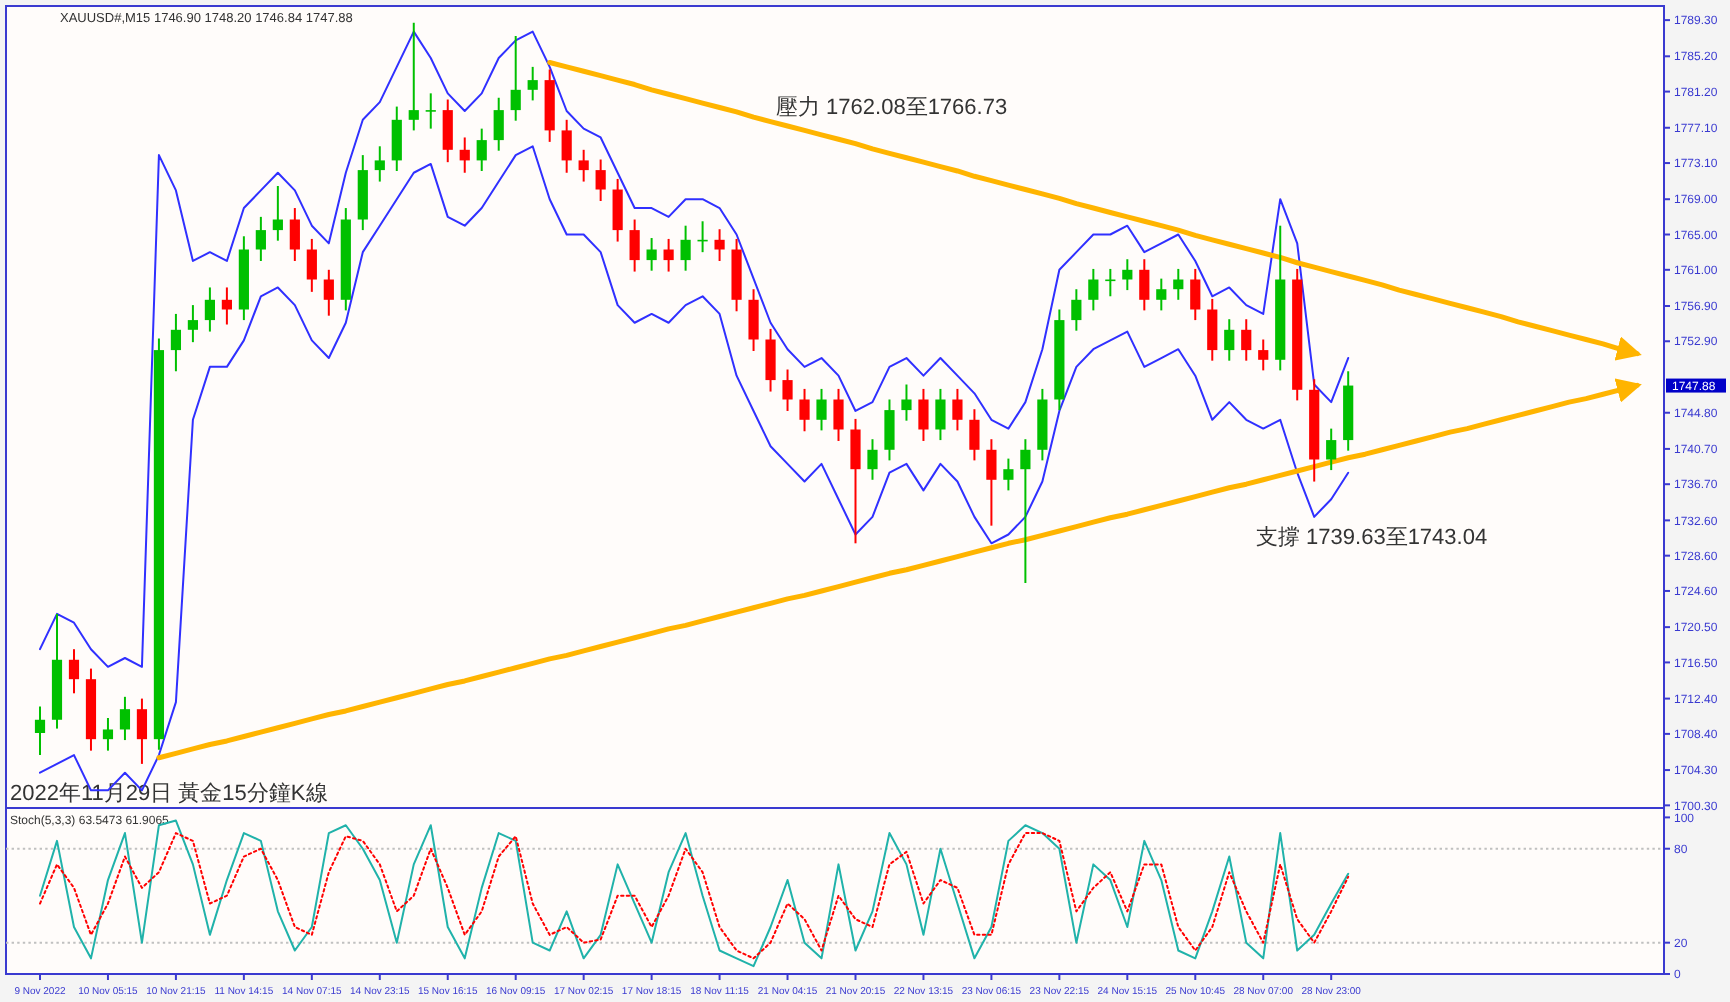  Describe the element at coordinates (892, 107) in the screenshot. I see `annotation: 壓力 1762.08至1766.73` at that location.